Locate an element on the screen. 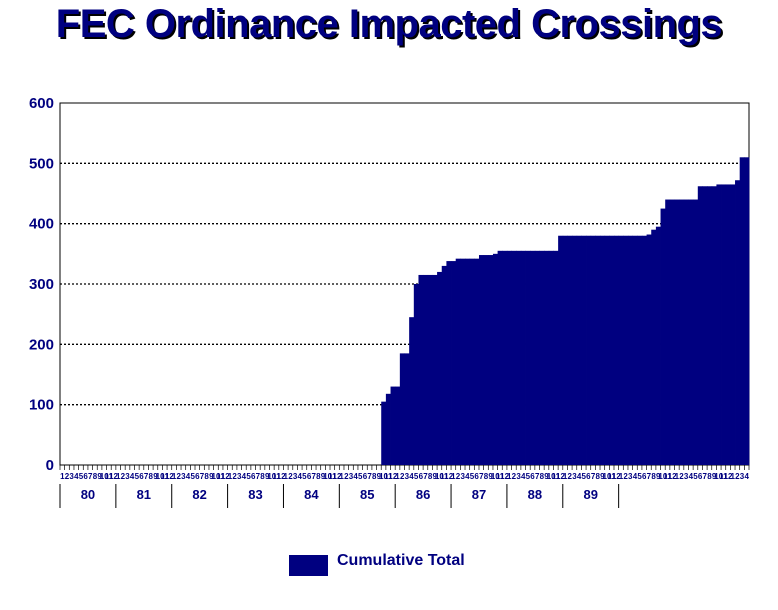 This screenshot has width=778, height=610. y-tick-label: 100 is located at coordinates (41, 405).